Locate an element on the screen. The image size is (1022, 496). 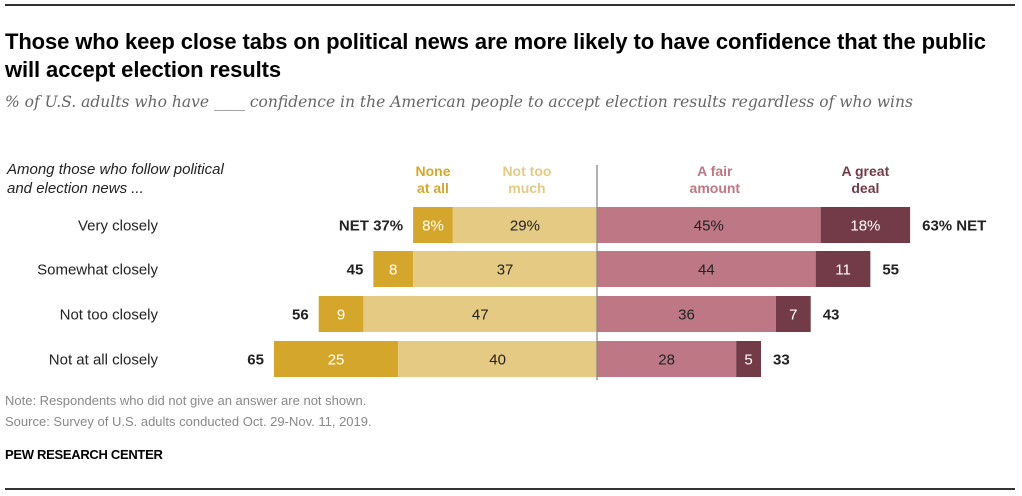
bar-a-fair-amount-not-at-all-closely is located at coordinates (667, 359).